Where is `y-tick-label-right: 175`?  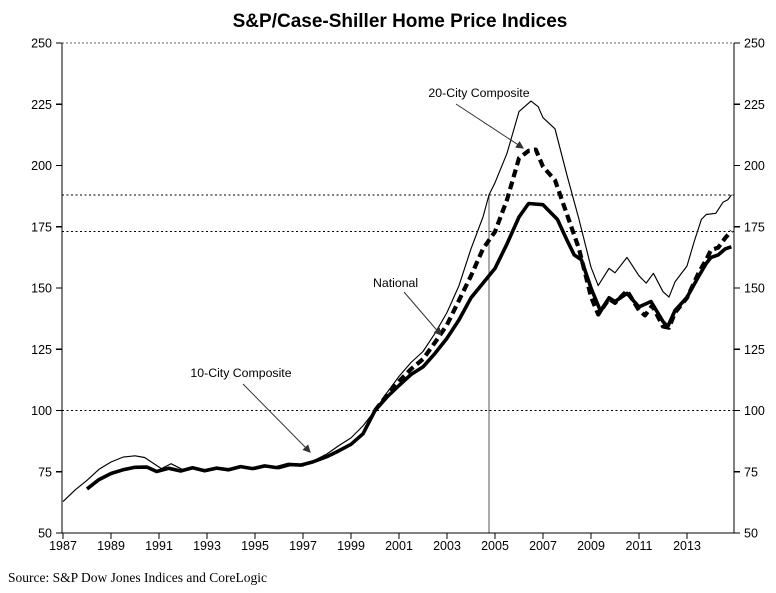
y-tick-label-right: 175 is located at coordinates (754, 227).